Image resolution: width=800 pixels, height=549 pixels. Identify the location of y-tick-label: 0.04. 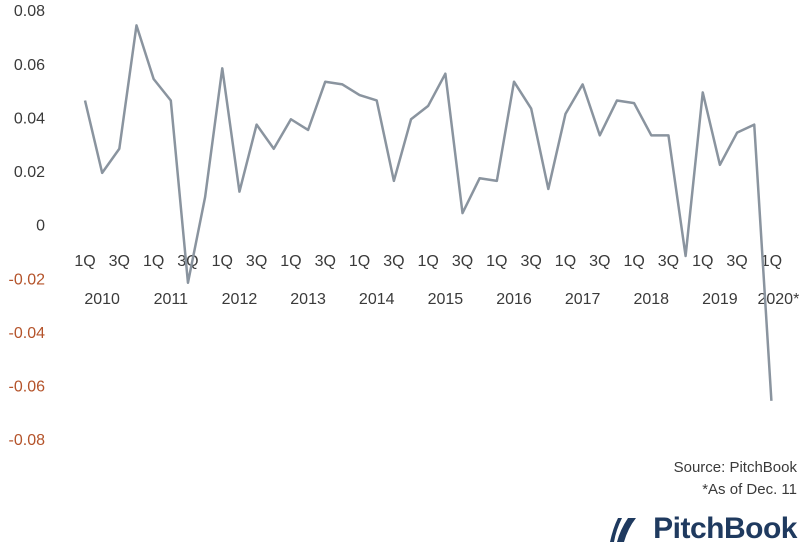
(29, 118).